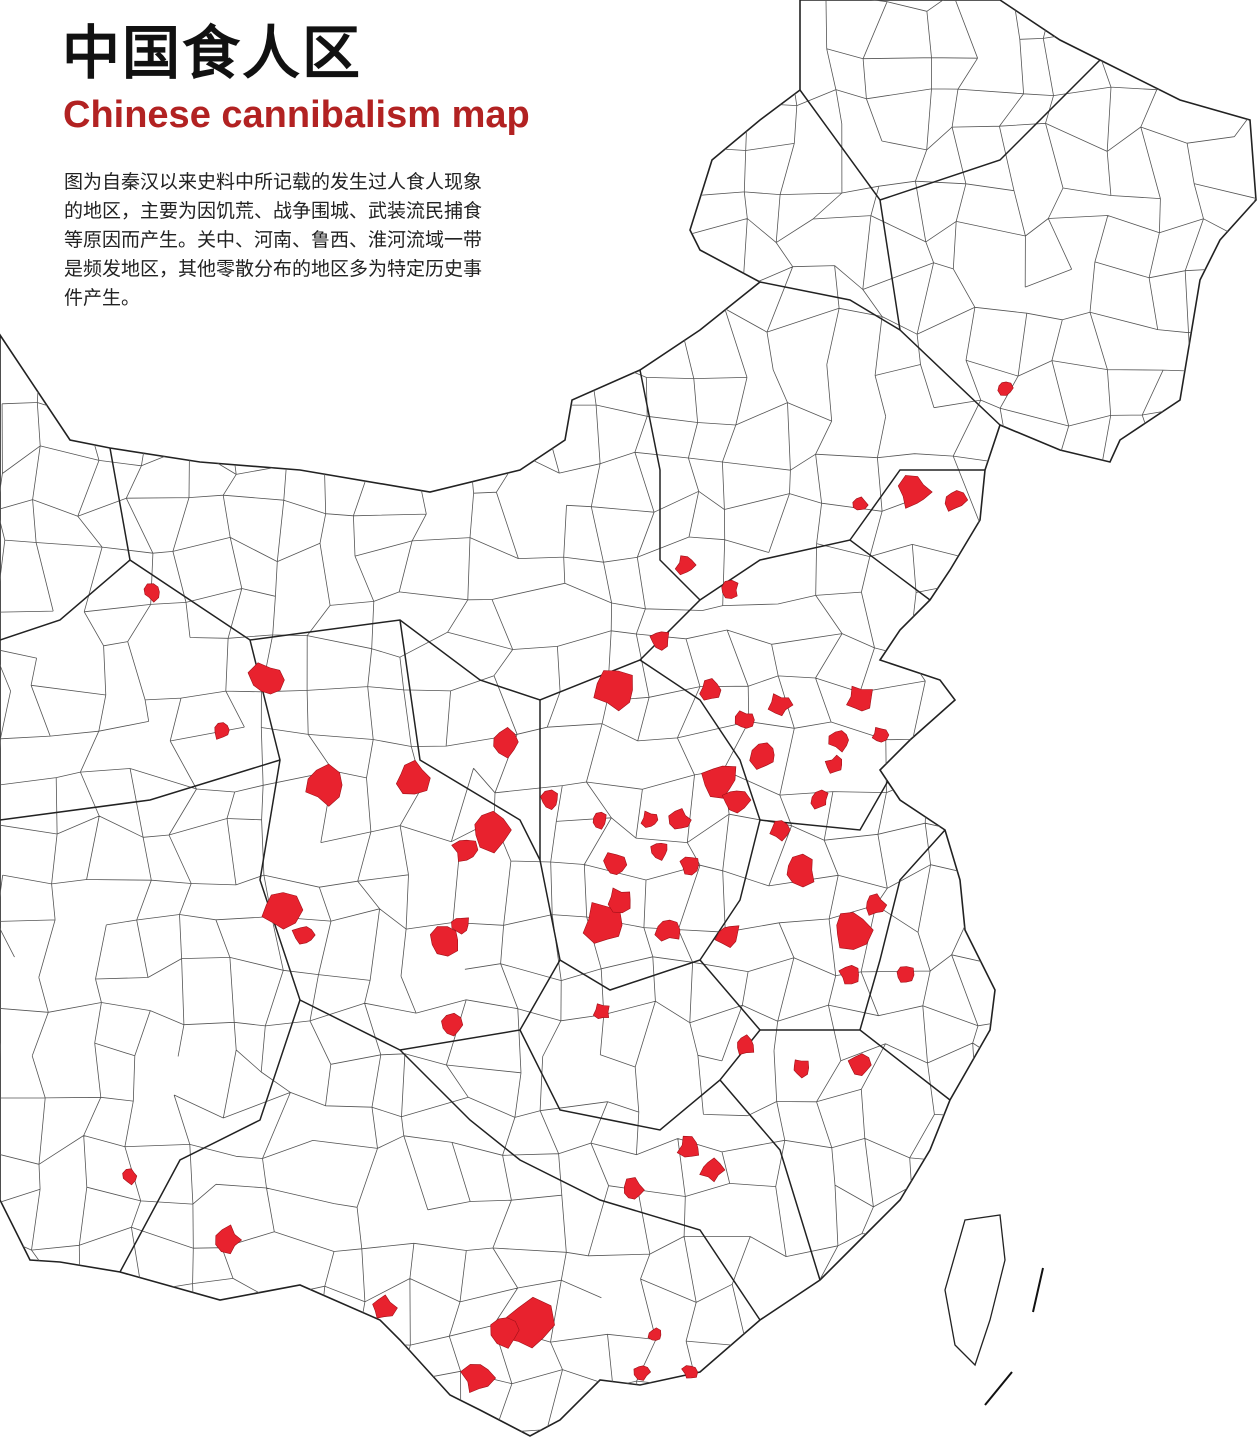 The height and width of the screenshot is (1446, 1260). Describe the element at coordinates (975, 1290) in the screenshot. I see `taiwan` at that location.